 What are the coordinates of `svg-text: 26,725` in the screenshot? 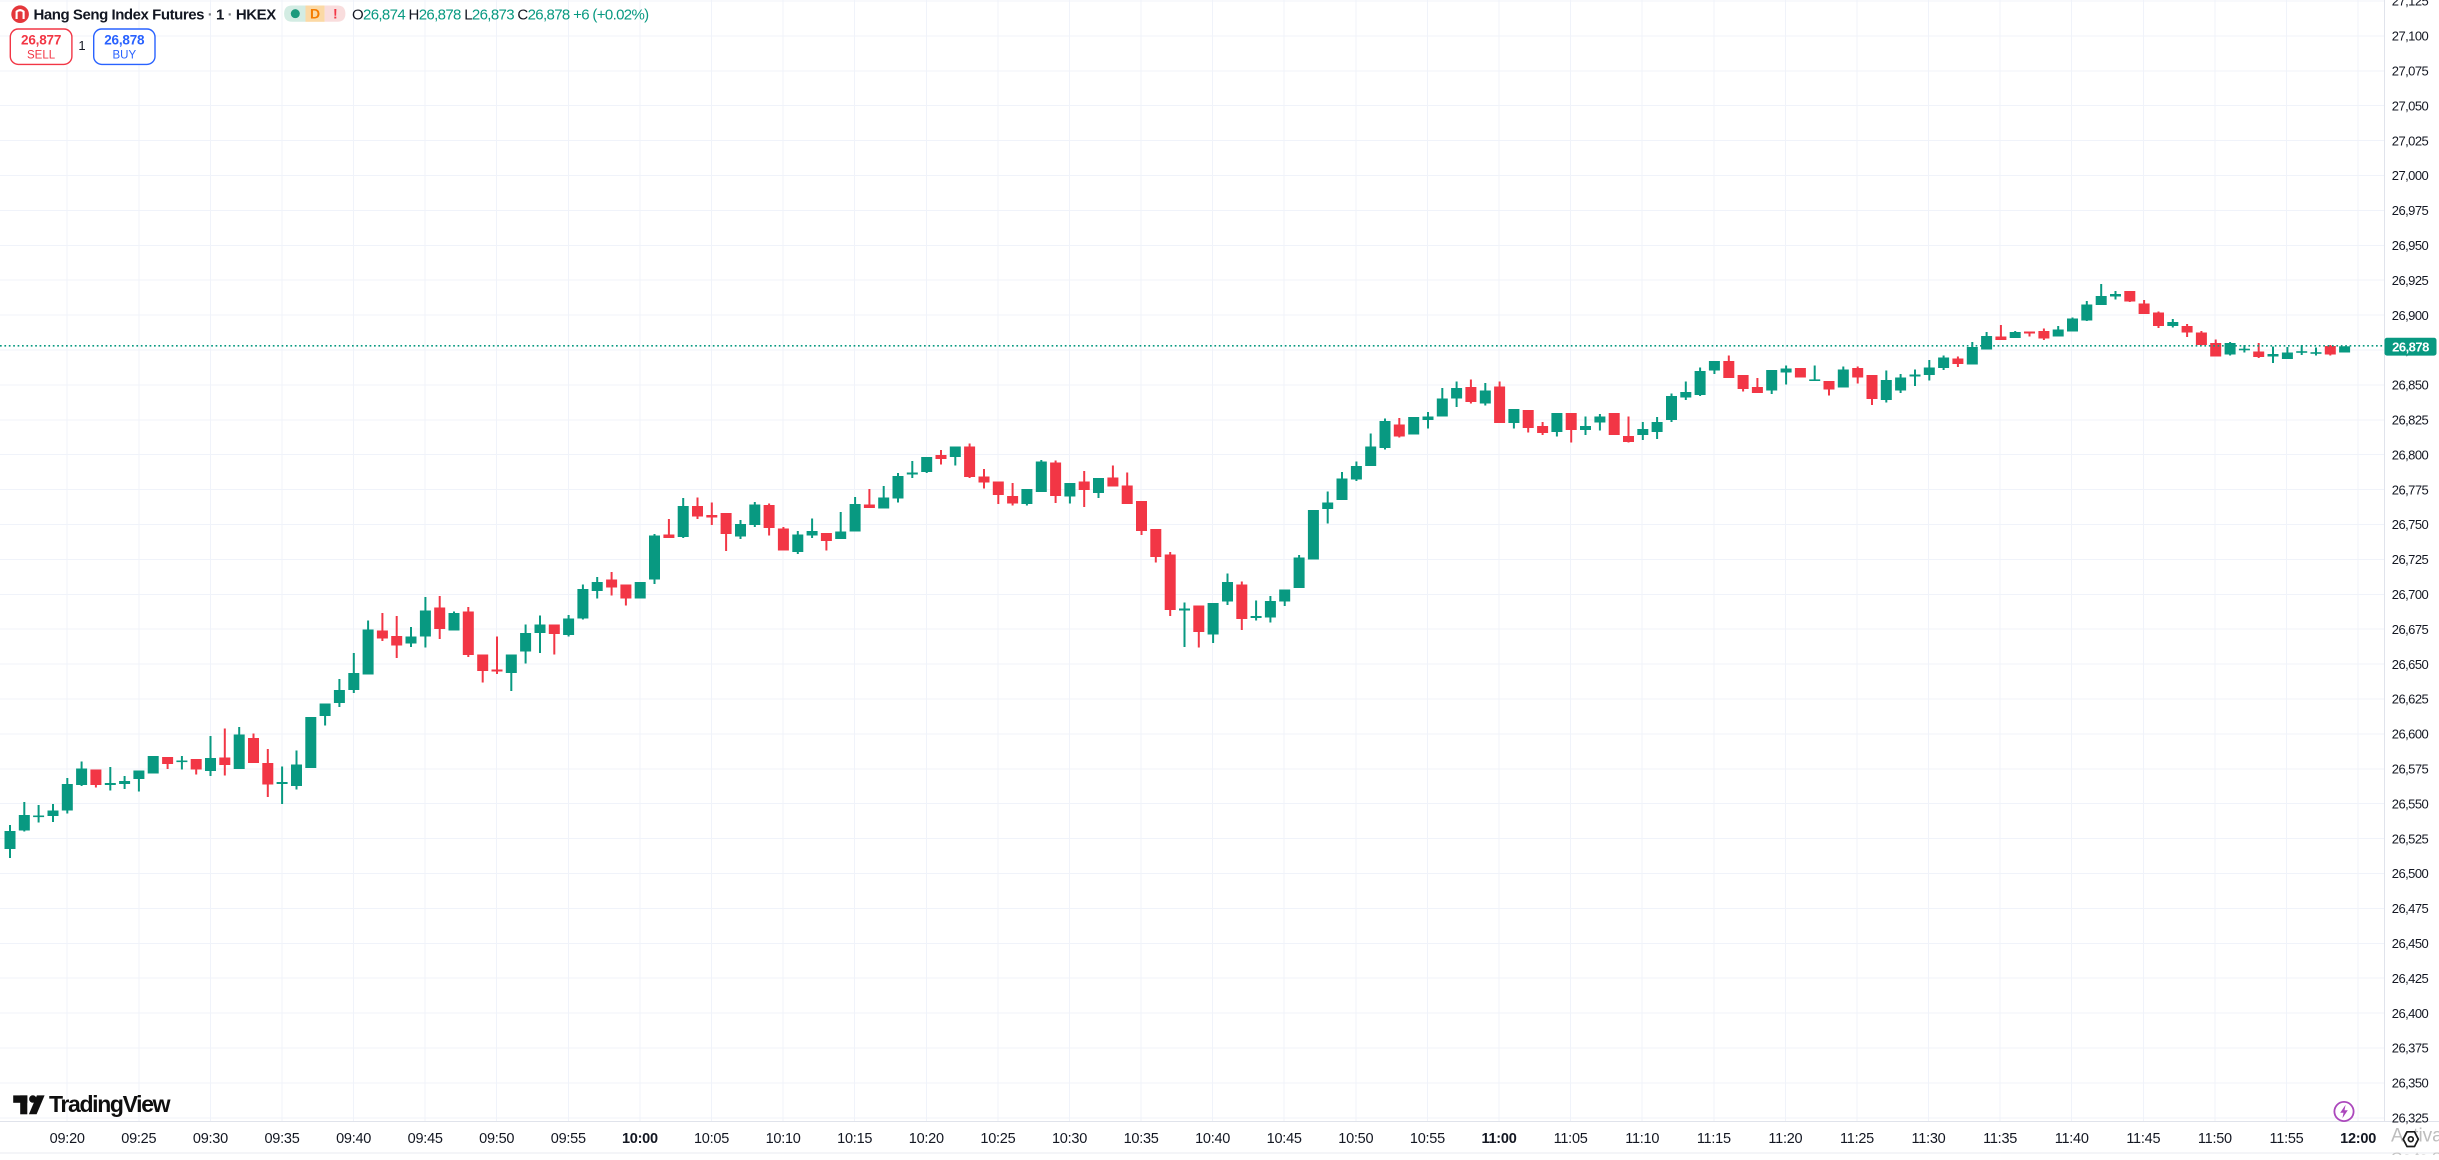 It's located at (2410, 559).